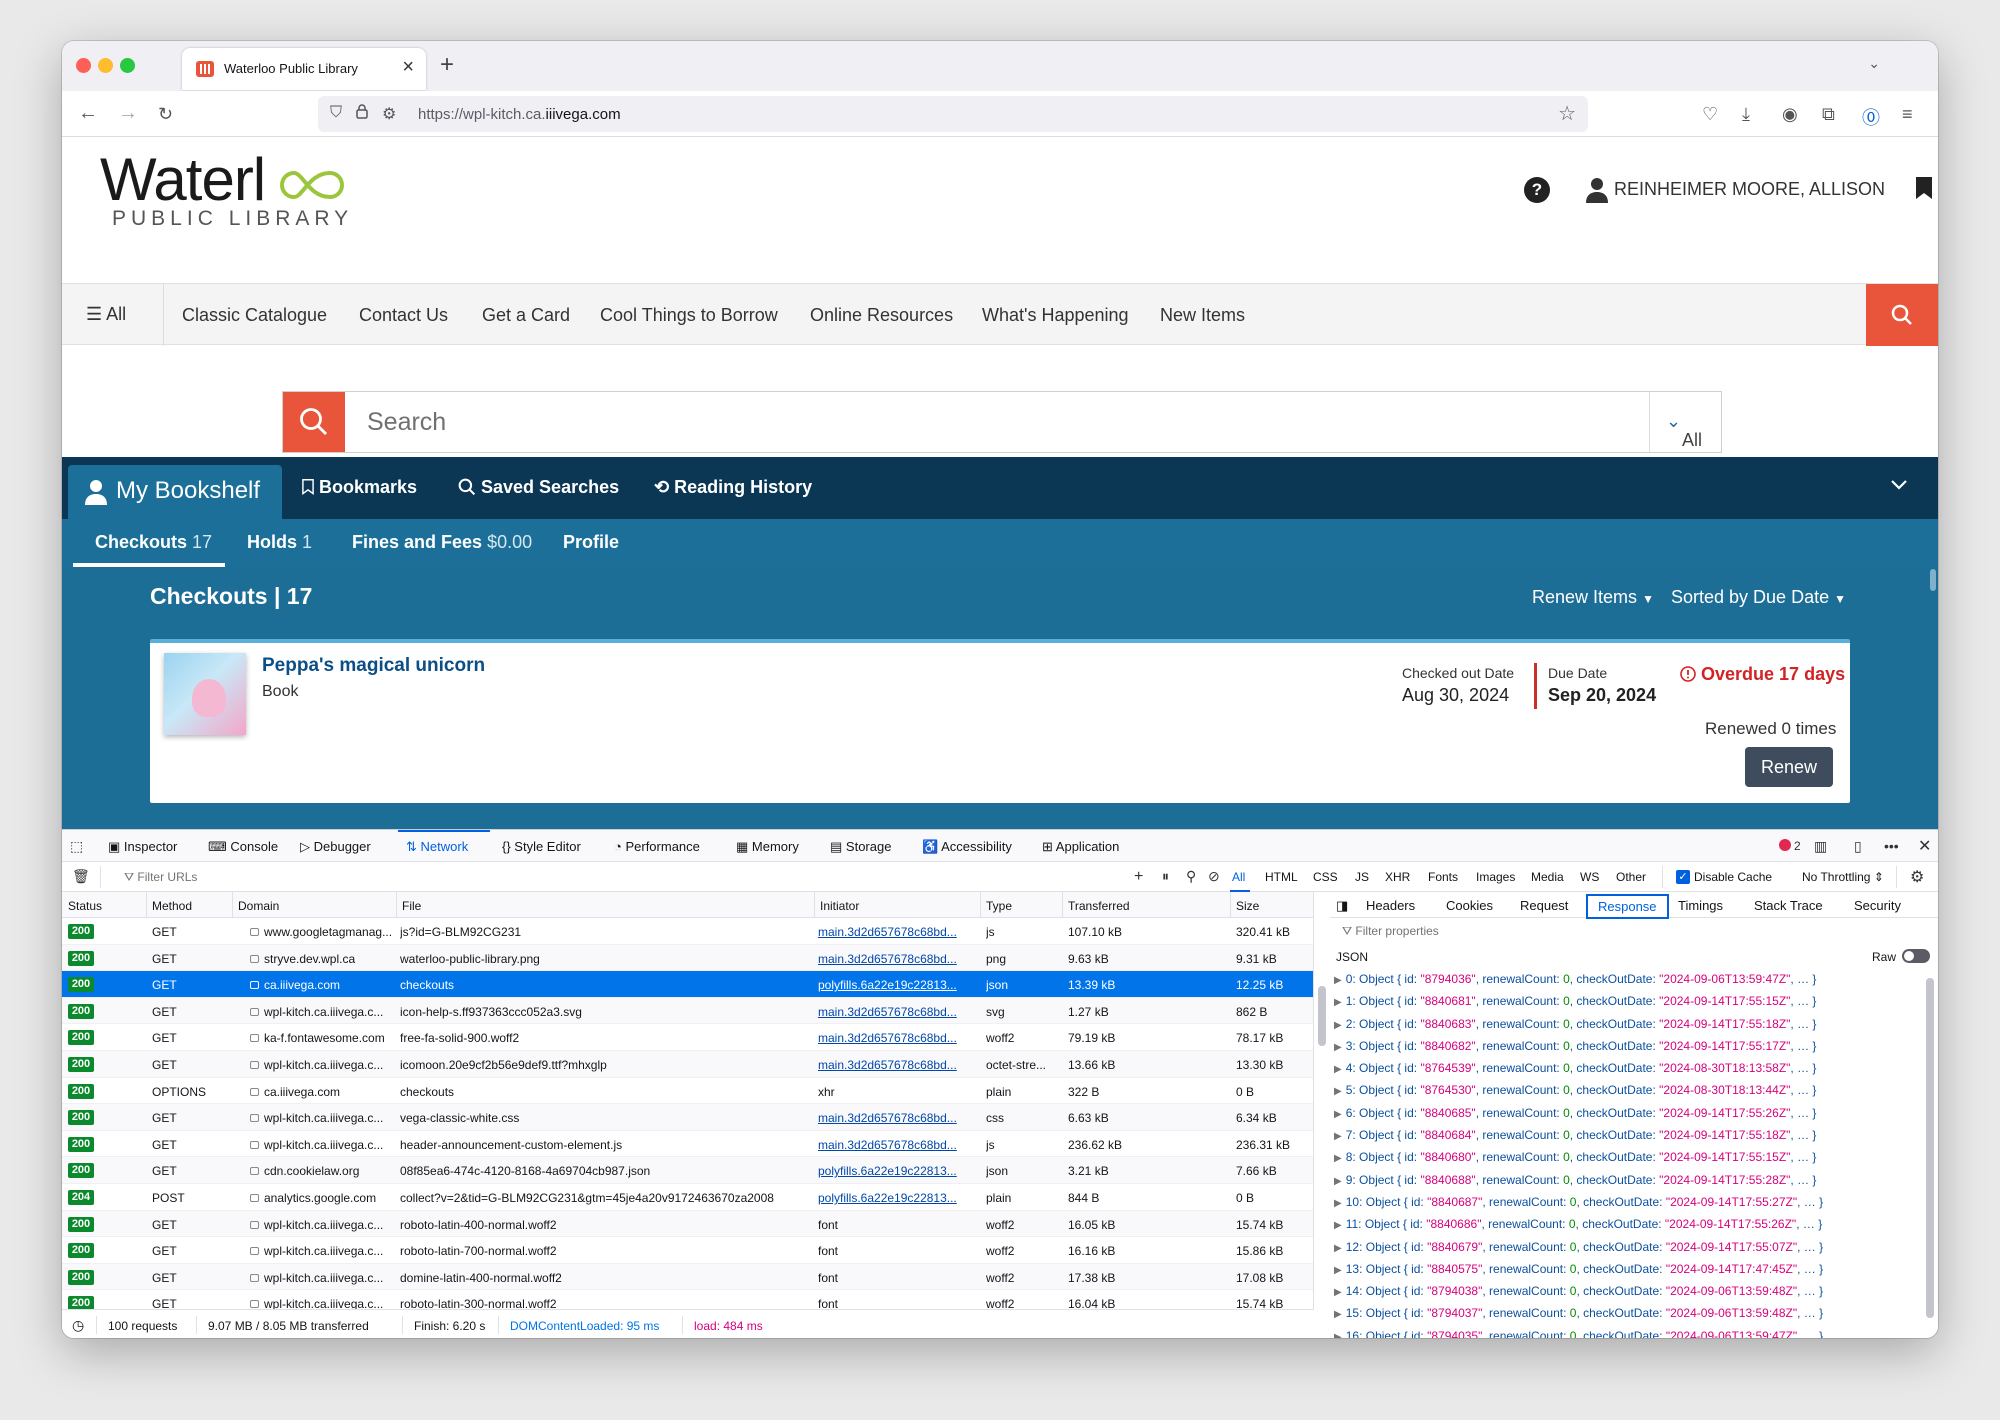 The width and height of the screenshot is (2000, 1420). I want to click on throttling-dropdown: No Throttling ⇕, so click(1843, 877).